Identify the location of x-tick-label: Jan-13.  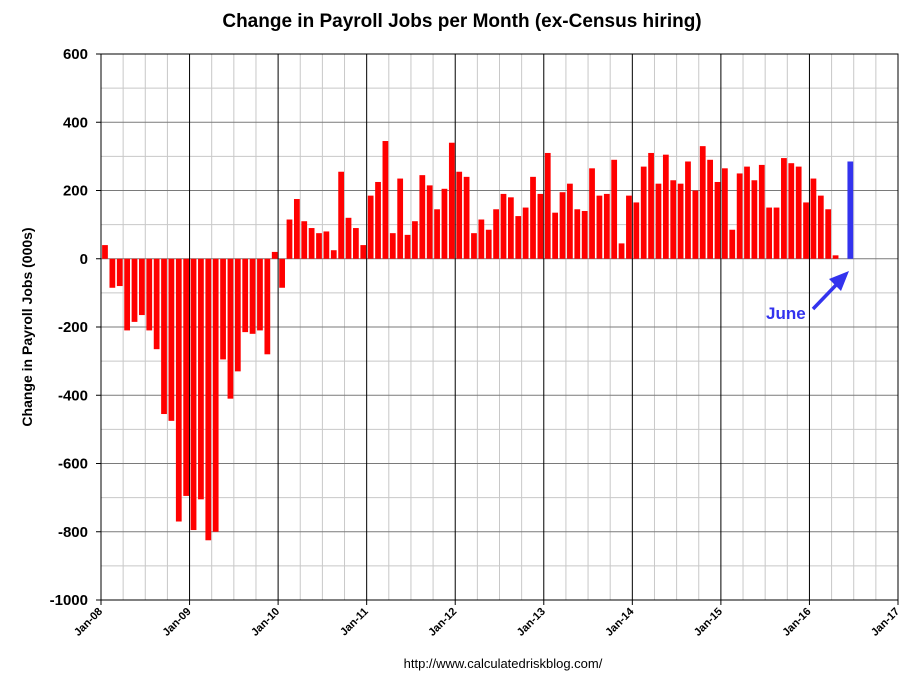
(531, 622).